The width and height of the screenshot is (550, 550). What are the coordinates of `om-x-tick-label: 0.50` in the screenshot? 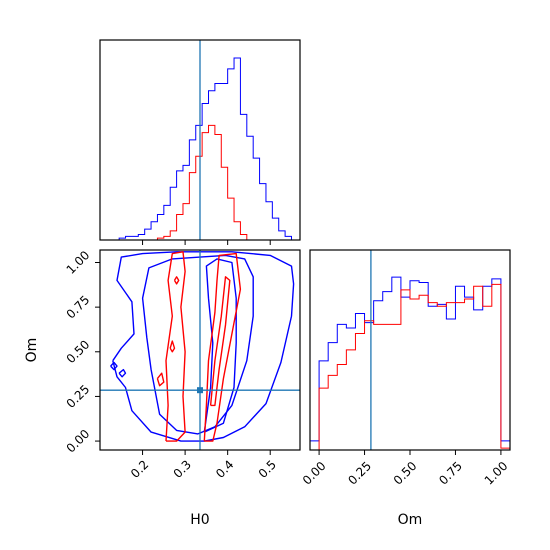 It's located at (405, 473).